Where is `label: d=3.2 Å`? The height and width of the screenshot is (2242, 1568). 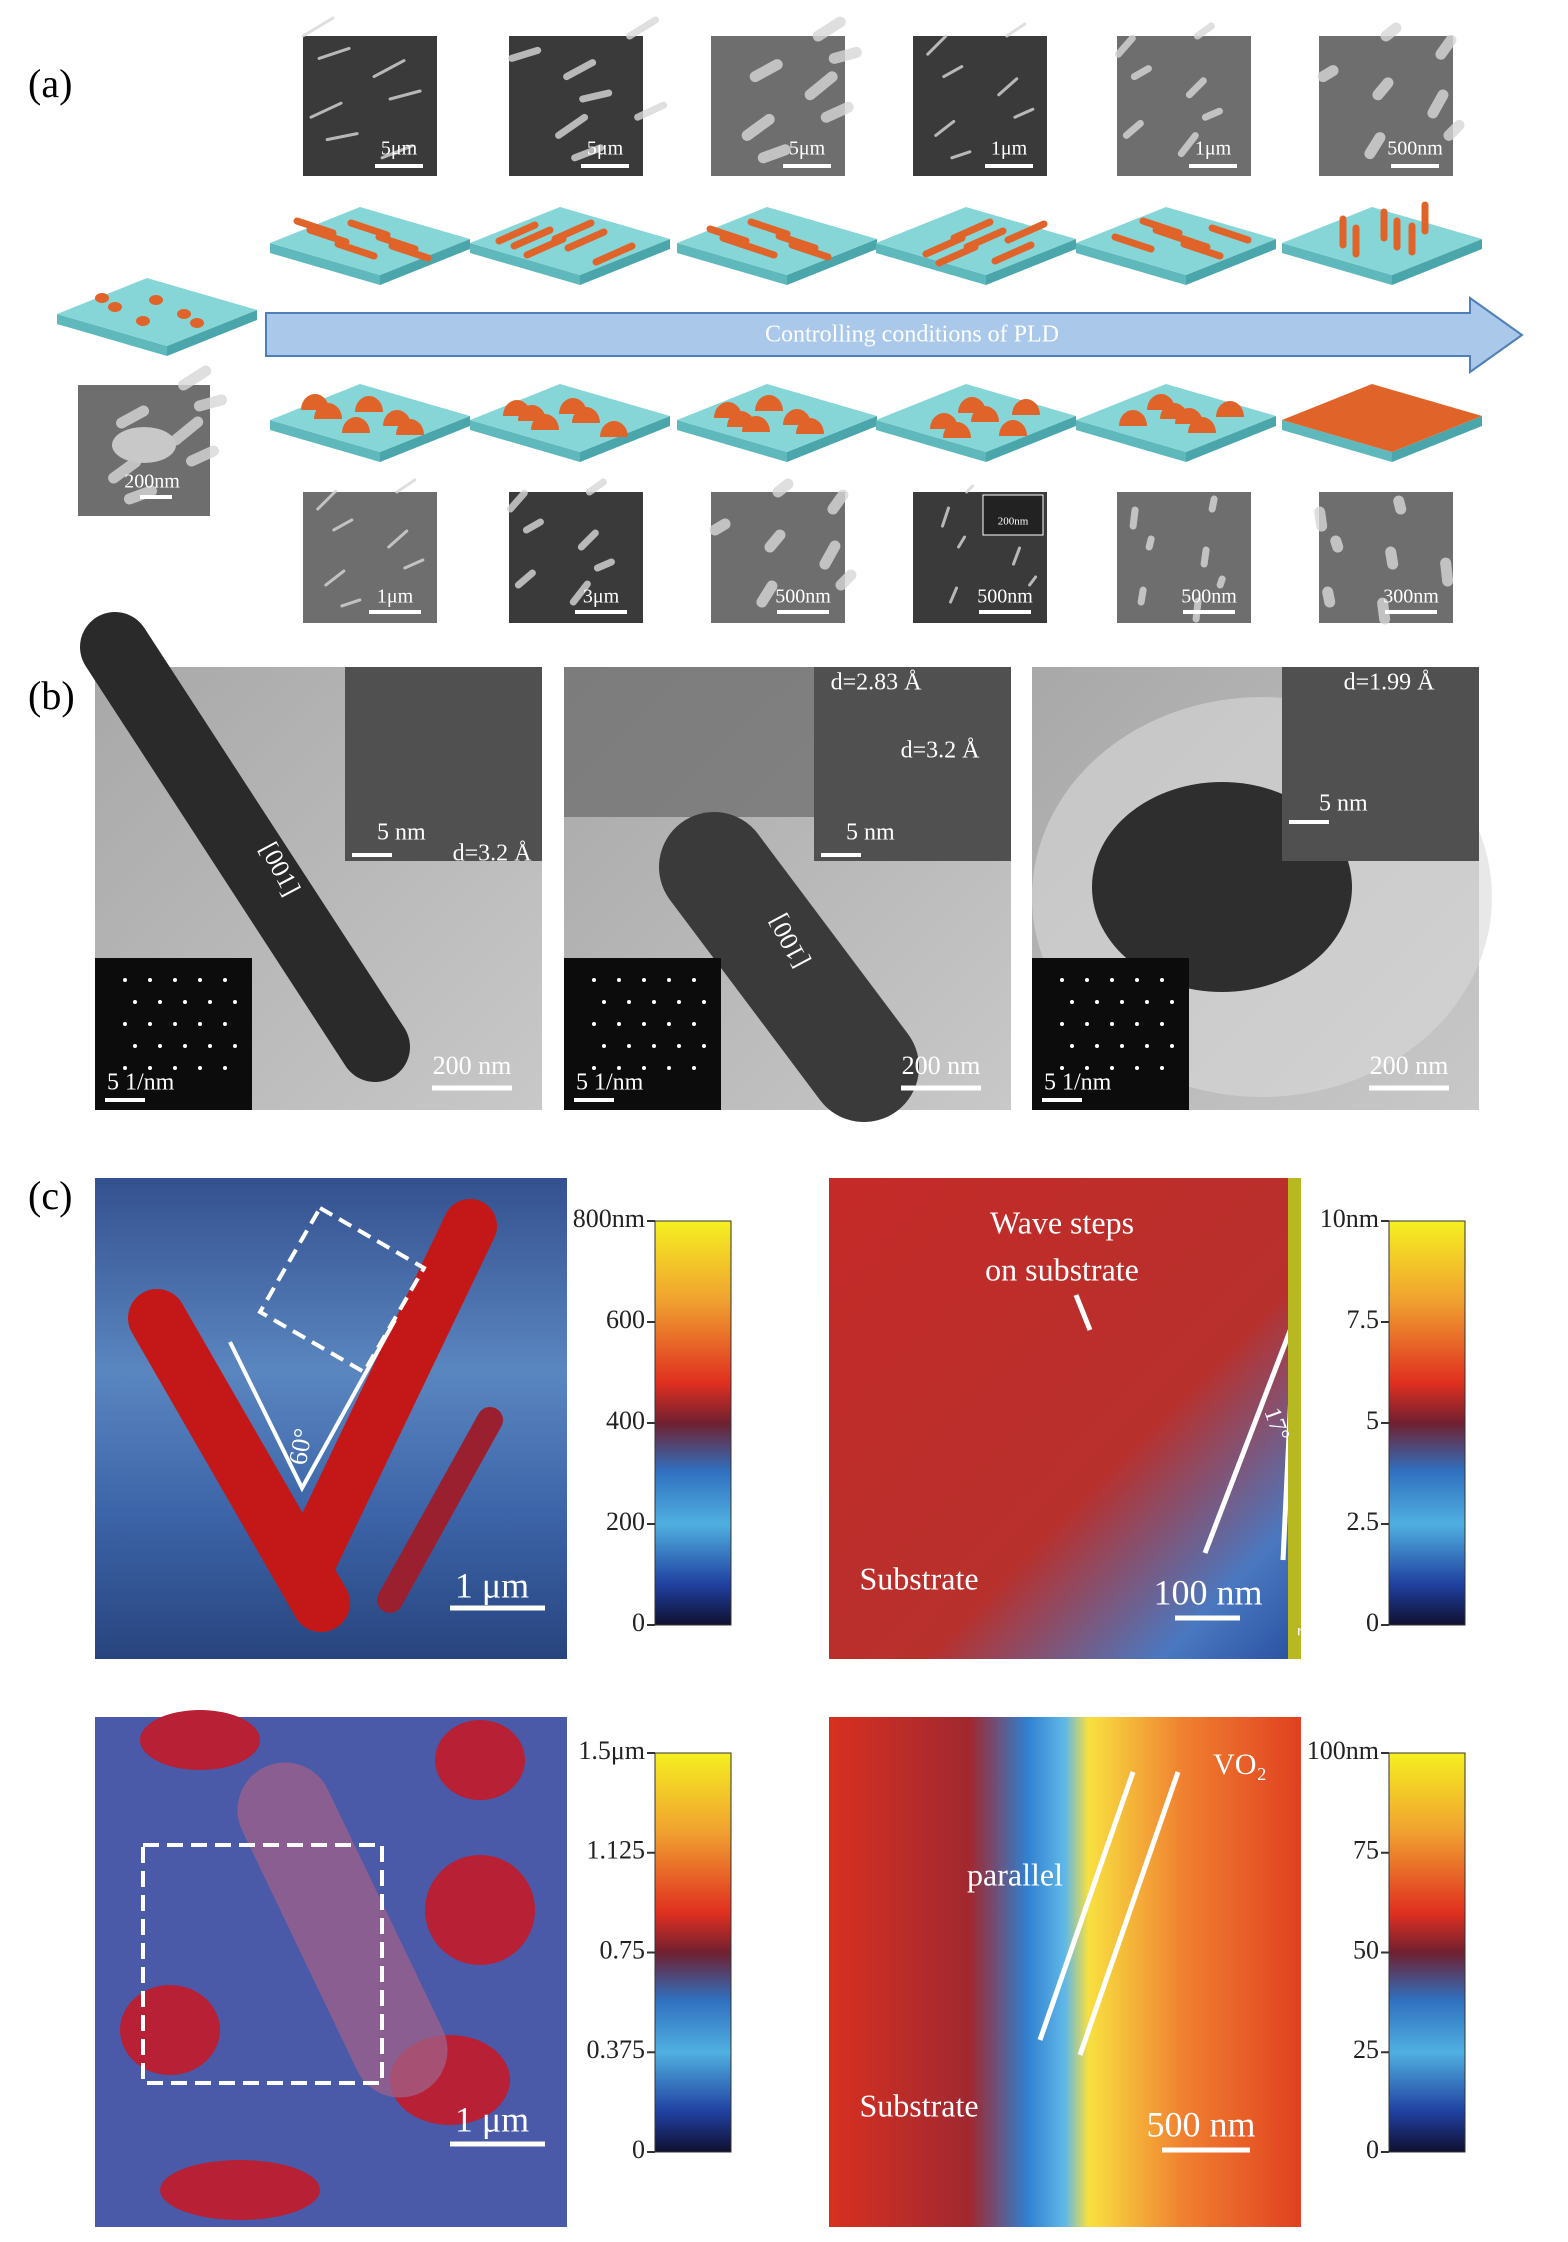 label: d=3.2 Å is located at coordinates (493, 854).